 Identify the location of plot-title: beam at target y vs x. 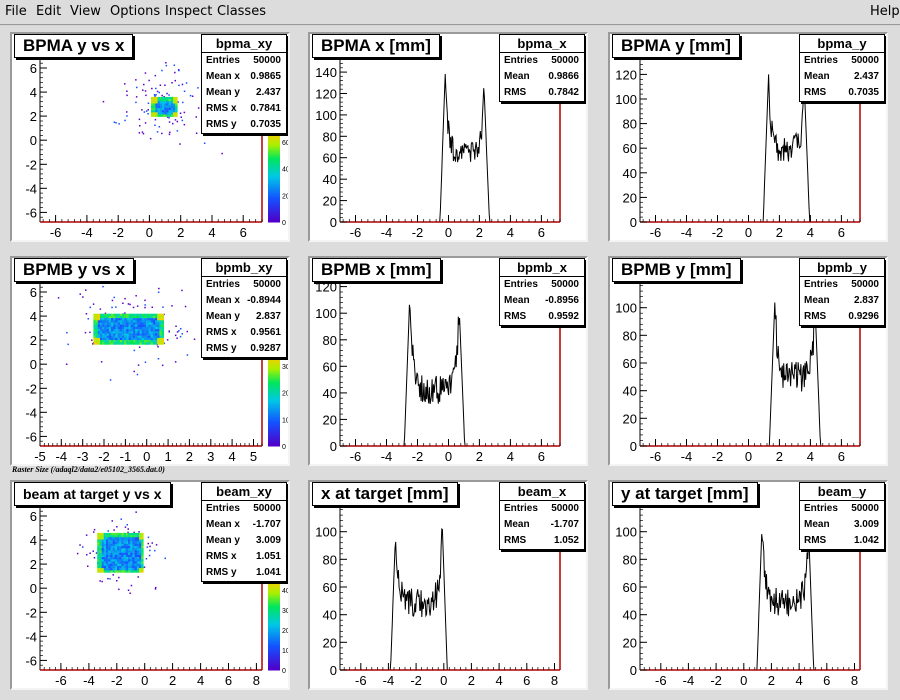
(92, 494).